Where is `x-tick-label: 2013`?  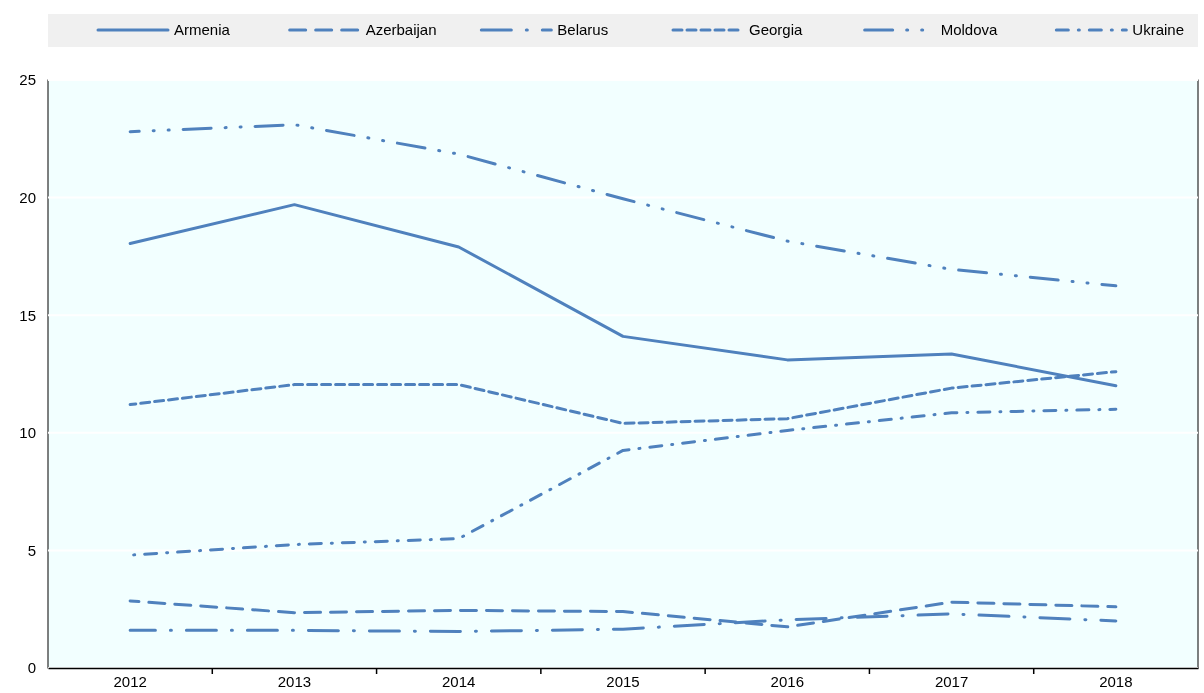
x-tick-label: 2013 is located at coordinates (294, 681).